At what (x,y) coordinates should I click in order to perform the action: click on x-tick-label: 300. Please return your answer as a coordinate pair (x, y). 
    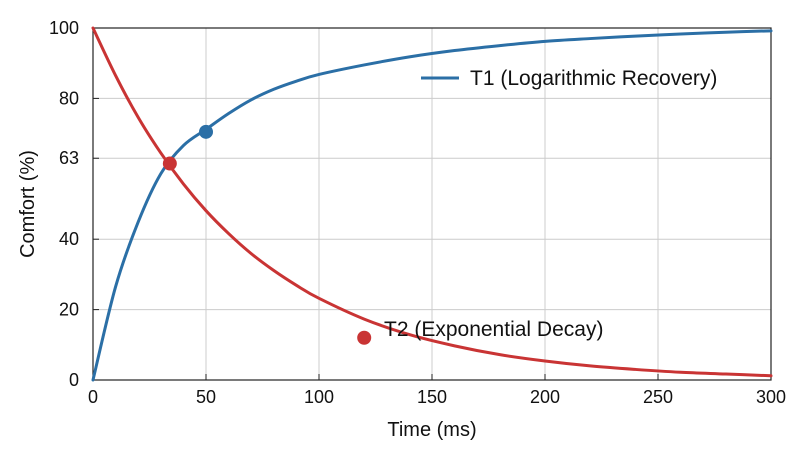
    Looking at the image, I should click on (771, 397).